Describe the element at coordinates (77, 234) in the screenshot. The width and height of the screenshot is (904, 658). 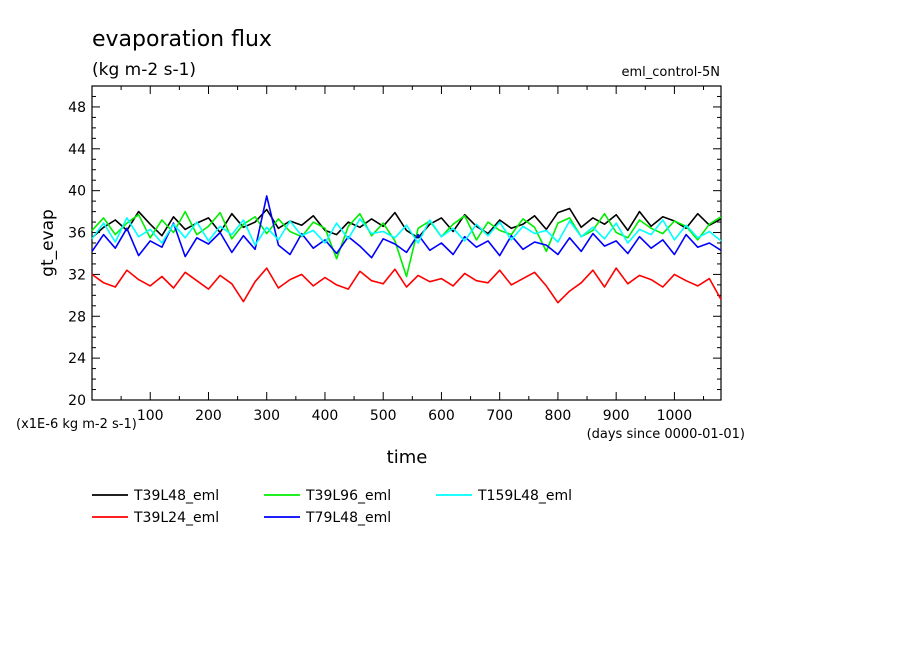
I see `y-tick-label: 36` at that location.